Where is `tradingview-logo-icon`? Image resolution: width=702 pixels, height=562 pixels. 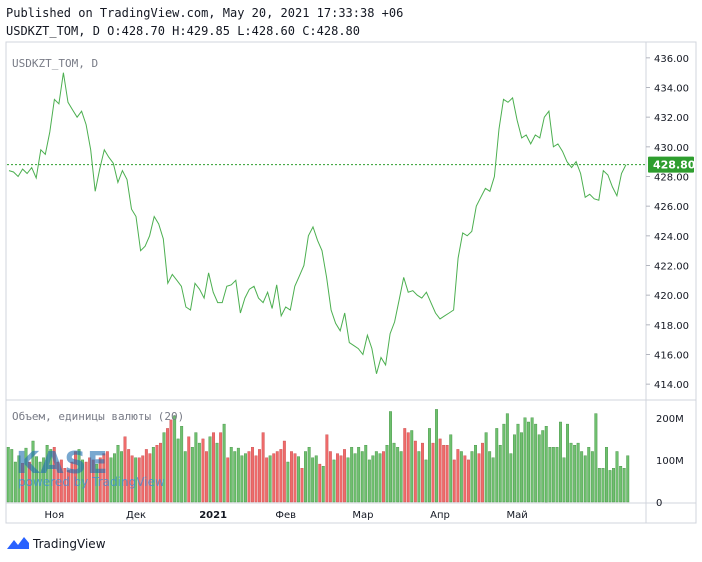
tradingview-logo-icon is located at coordinates (18, 543).